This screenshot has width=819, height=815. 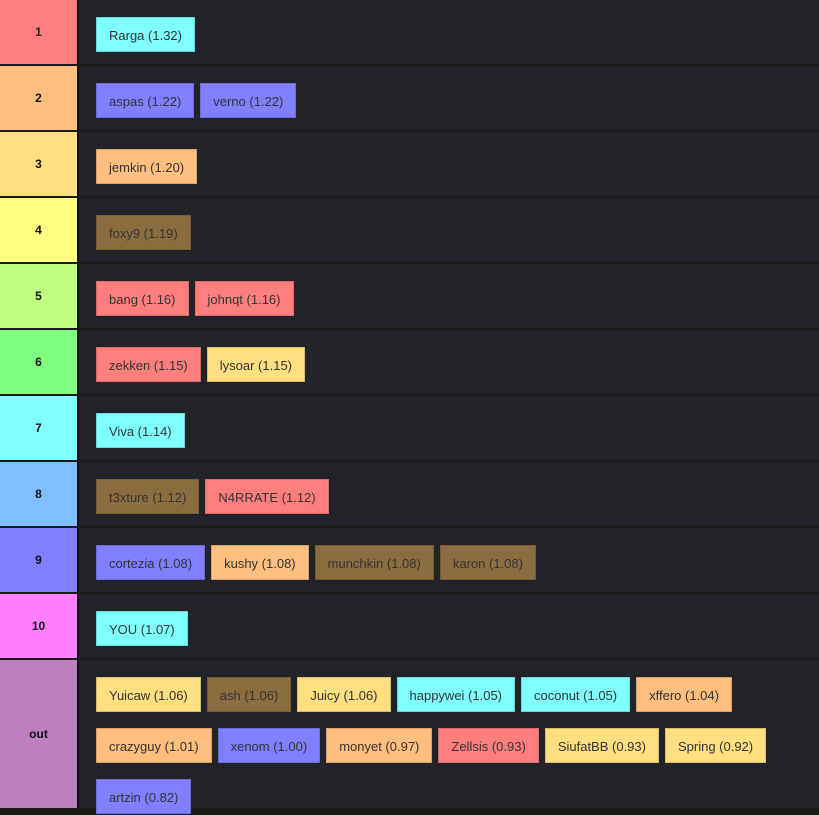 What do you see at coordinates (142, 628) in the screenshot?
I see `player-chip: YOU (1.07)` at bounding box center [142, 628].